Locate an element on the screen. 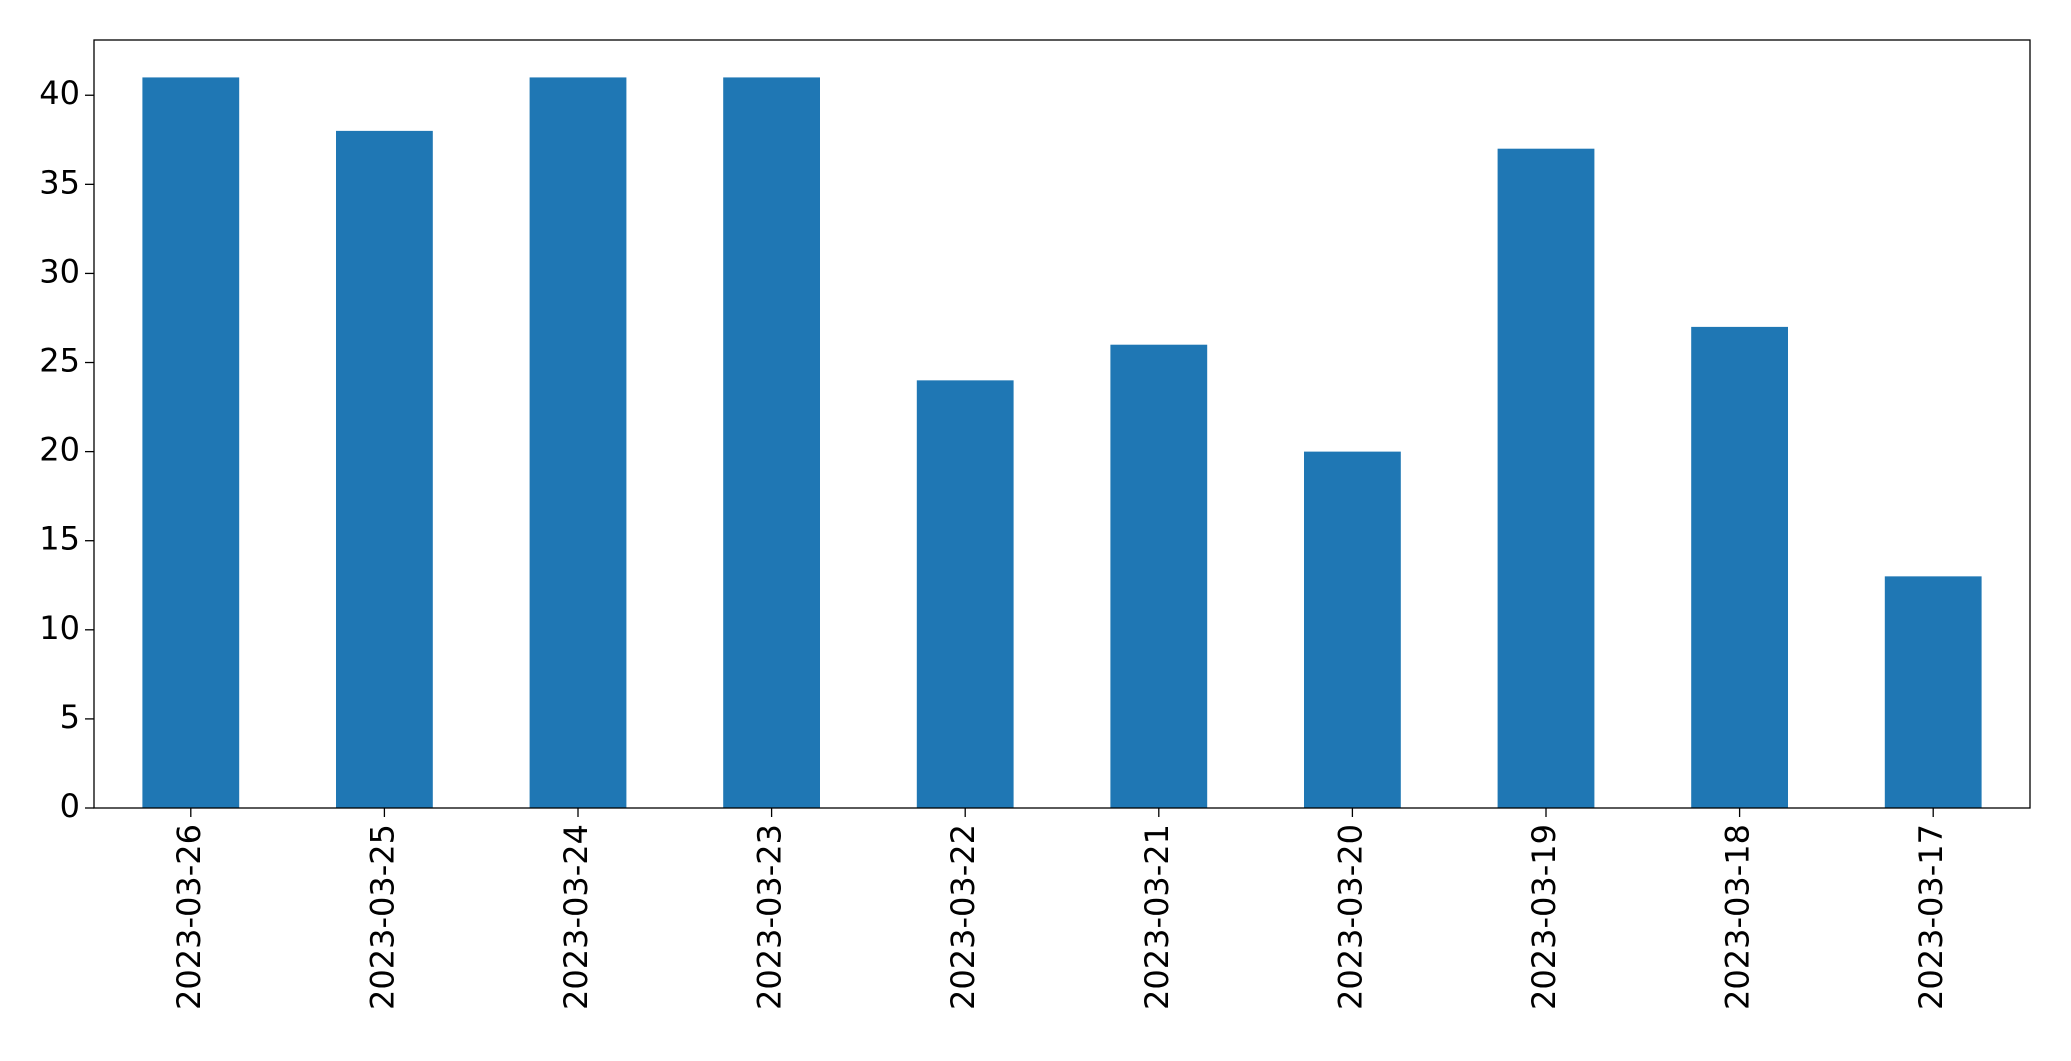 This screenshot has width=2071, height=1061. x-tick-label: 2023-03-21 is located at coordinates (1157, 917).